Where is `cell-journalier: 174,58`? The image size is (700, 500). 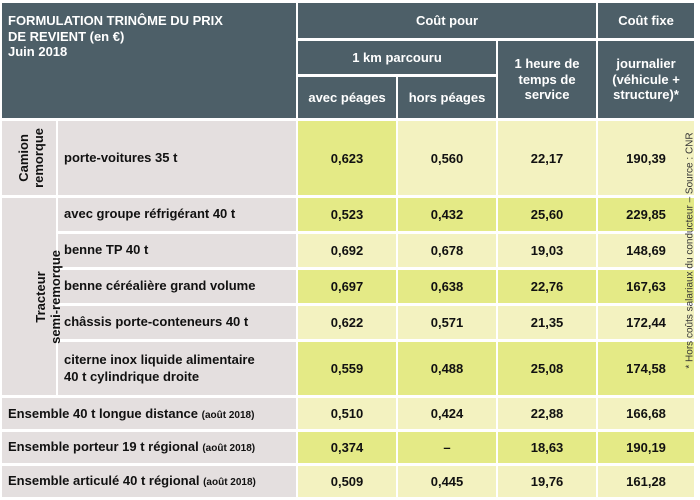
cell-journalier: 174,58 is located at coordinates (646, 368).